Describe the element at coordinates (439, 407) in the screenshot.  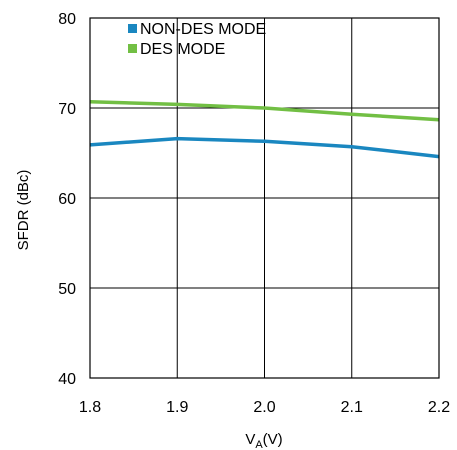
I see `x-tick-label-4: 2.2` at that location.